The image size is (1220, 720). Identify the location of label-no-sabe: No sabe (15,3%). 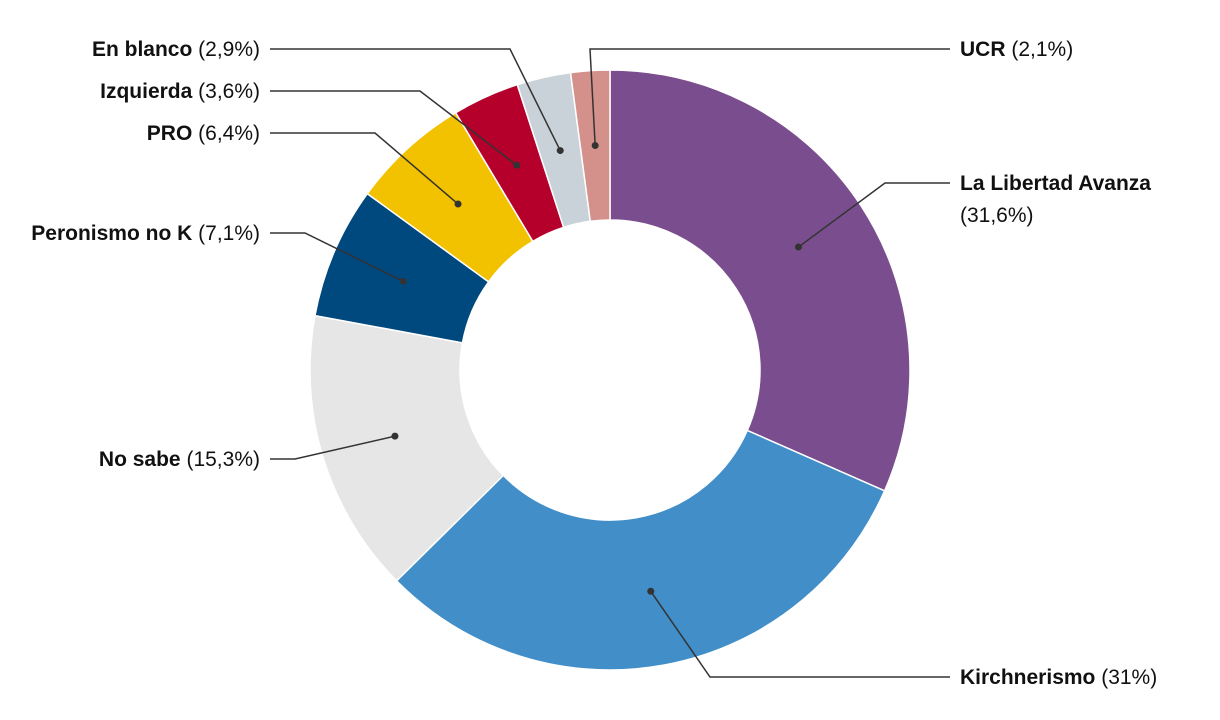
(179, 459).